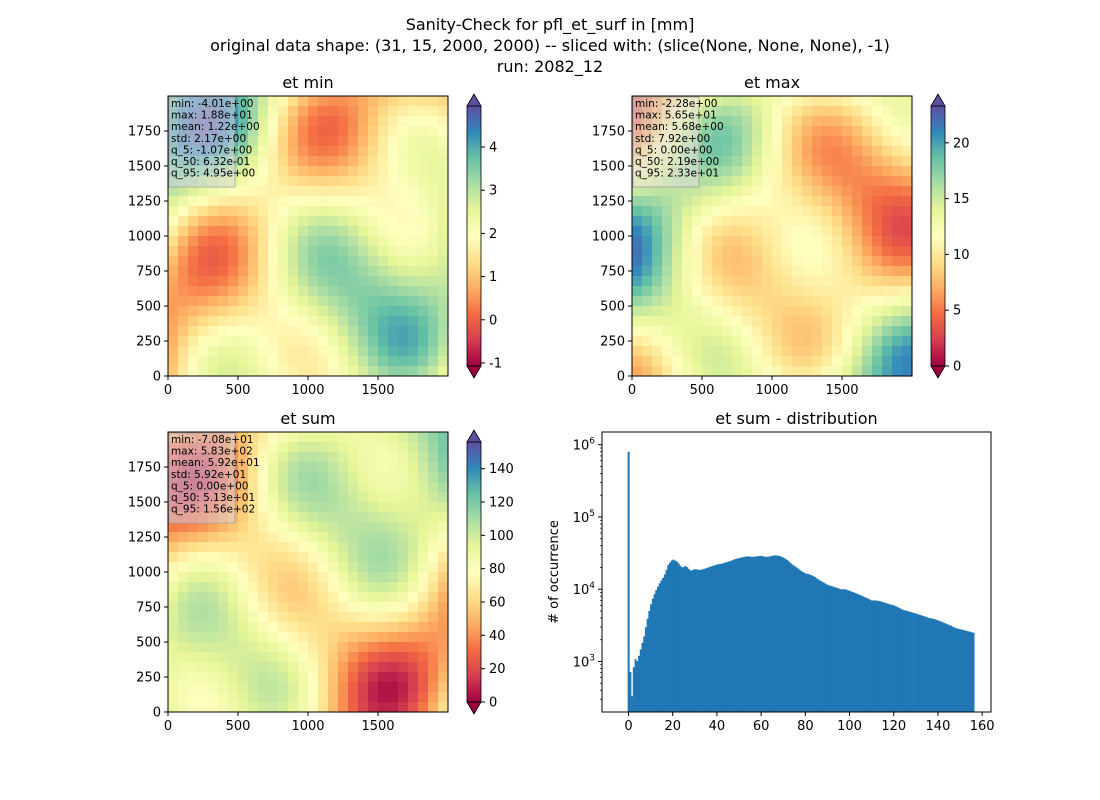 Image resolution: width=1100 pixels, height=800 pixels. Describe the element at coordinates (497, 636) in the screenshot. I see `colorbar-tick-label: 40` at that location.